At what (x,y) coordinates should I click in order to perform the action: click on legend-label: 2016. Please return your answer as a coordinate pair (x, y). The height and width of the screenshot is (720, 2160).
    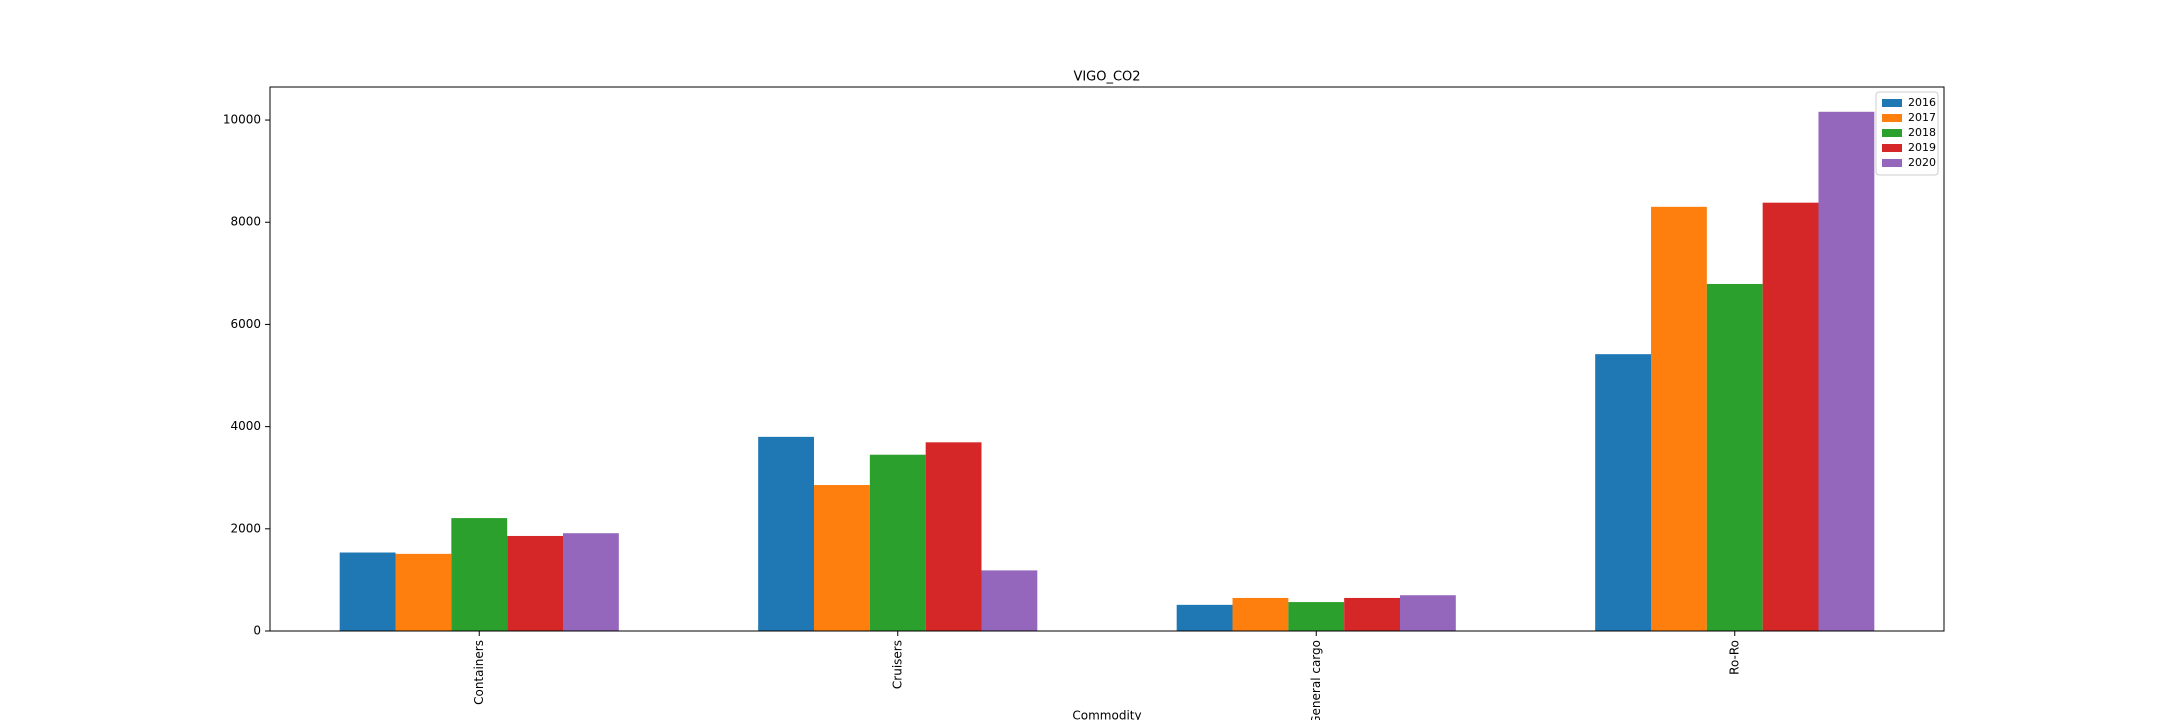
    Looking at the image, I should click on (1922, 102).